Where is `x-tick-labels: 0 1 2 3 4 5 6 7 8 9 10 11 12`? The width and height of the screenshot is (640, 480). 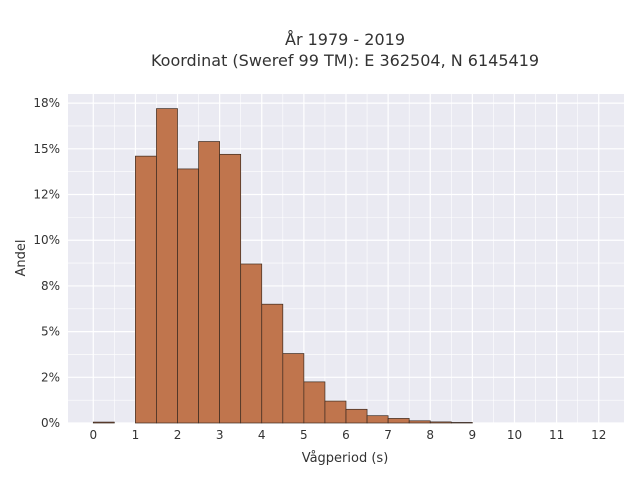 x-tick-labels: 0 1 2 3 4 5 6 7 8 9 10 11 12 is located at coordinates (347, 435).